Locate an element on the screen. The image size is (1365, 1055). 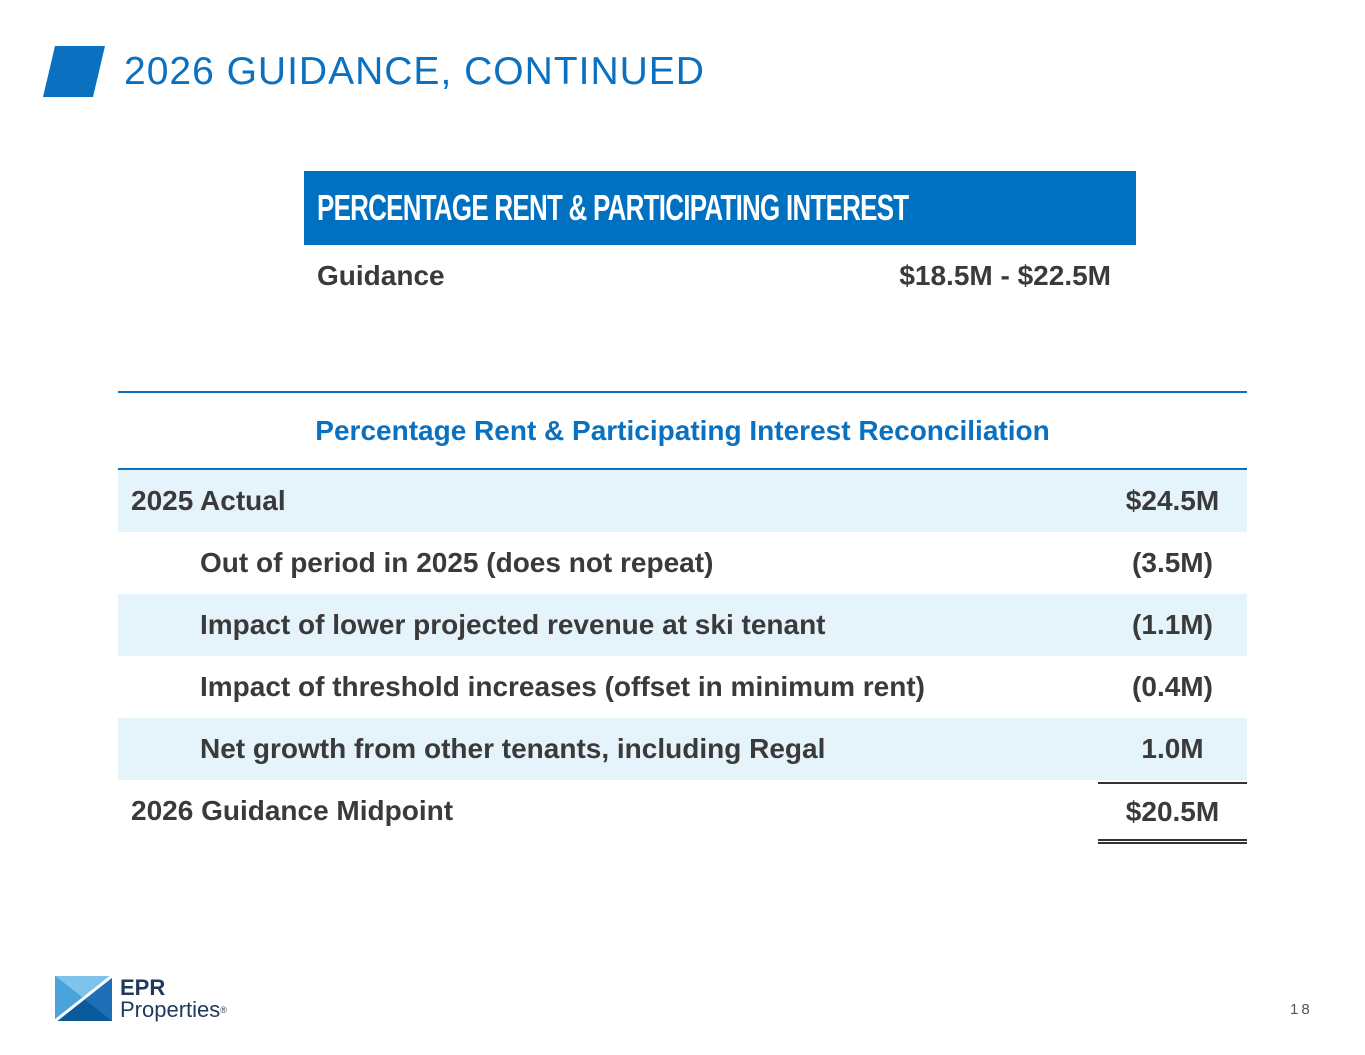
logo-line-2-text: Properties is located at coordinates (170, 1009).